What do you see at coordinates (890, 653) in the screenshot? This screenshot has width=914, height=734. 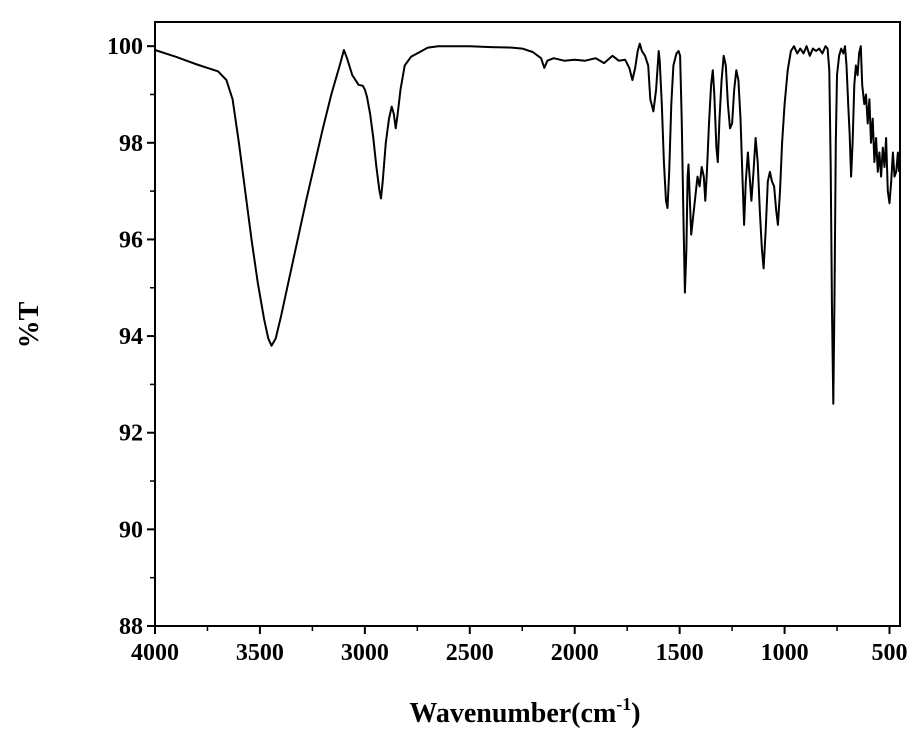 I see `x-tick-label: 500` at bounding box center [890, 653].